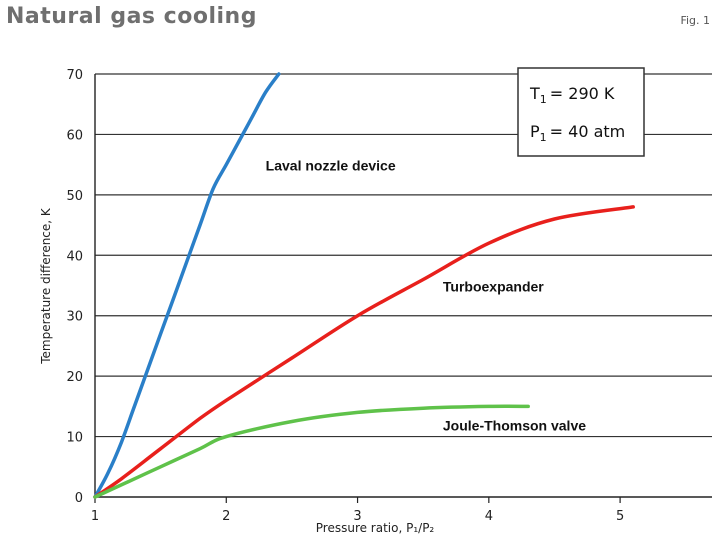  I want to click on chart-title: Natural gas cooling, so click(131, 16).